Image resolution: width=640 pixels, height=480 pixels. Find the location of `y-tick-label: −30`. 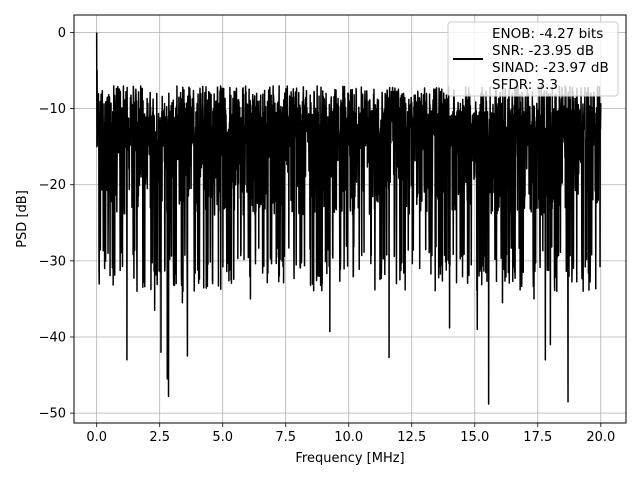

y-tick-label: −30 is located at coordinates (52, 261).